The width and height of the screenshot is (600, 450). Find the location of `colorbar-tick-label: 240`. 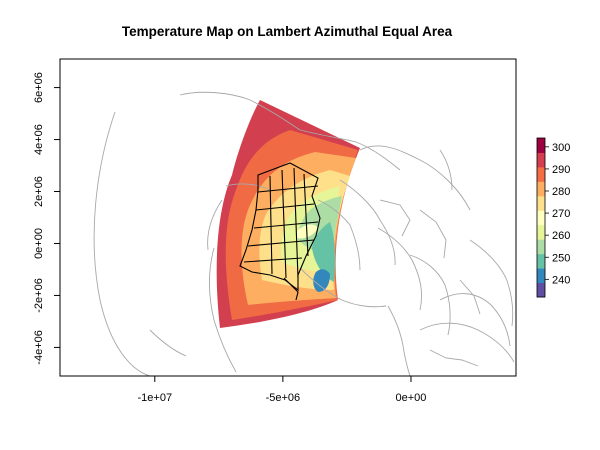

colorbar-tick-label: 240 is located at coordinates (561, 280).